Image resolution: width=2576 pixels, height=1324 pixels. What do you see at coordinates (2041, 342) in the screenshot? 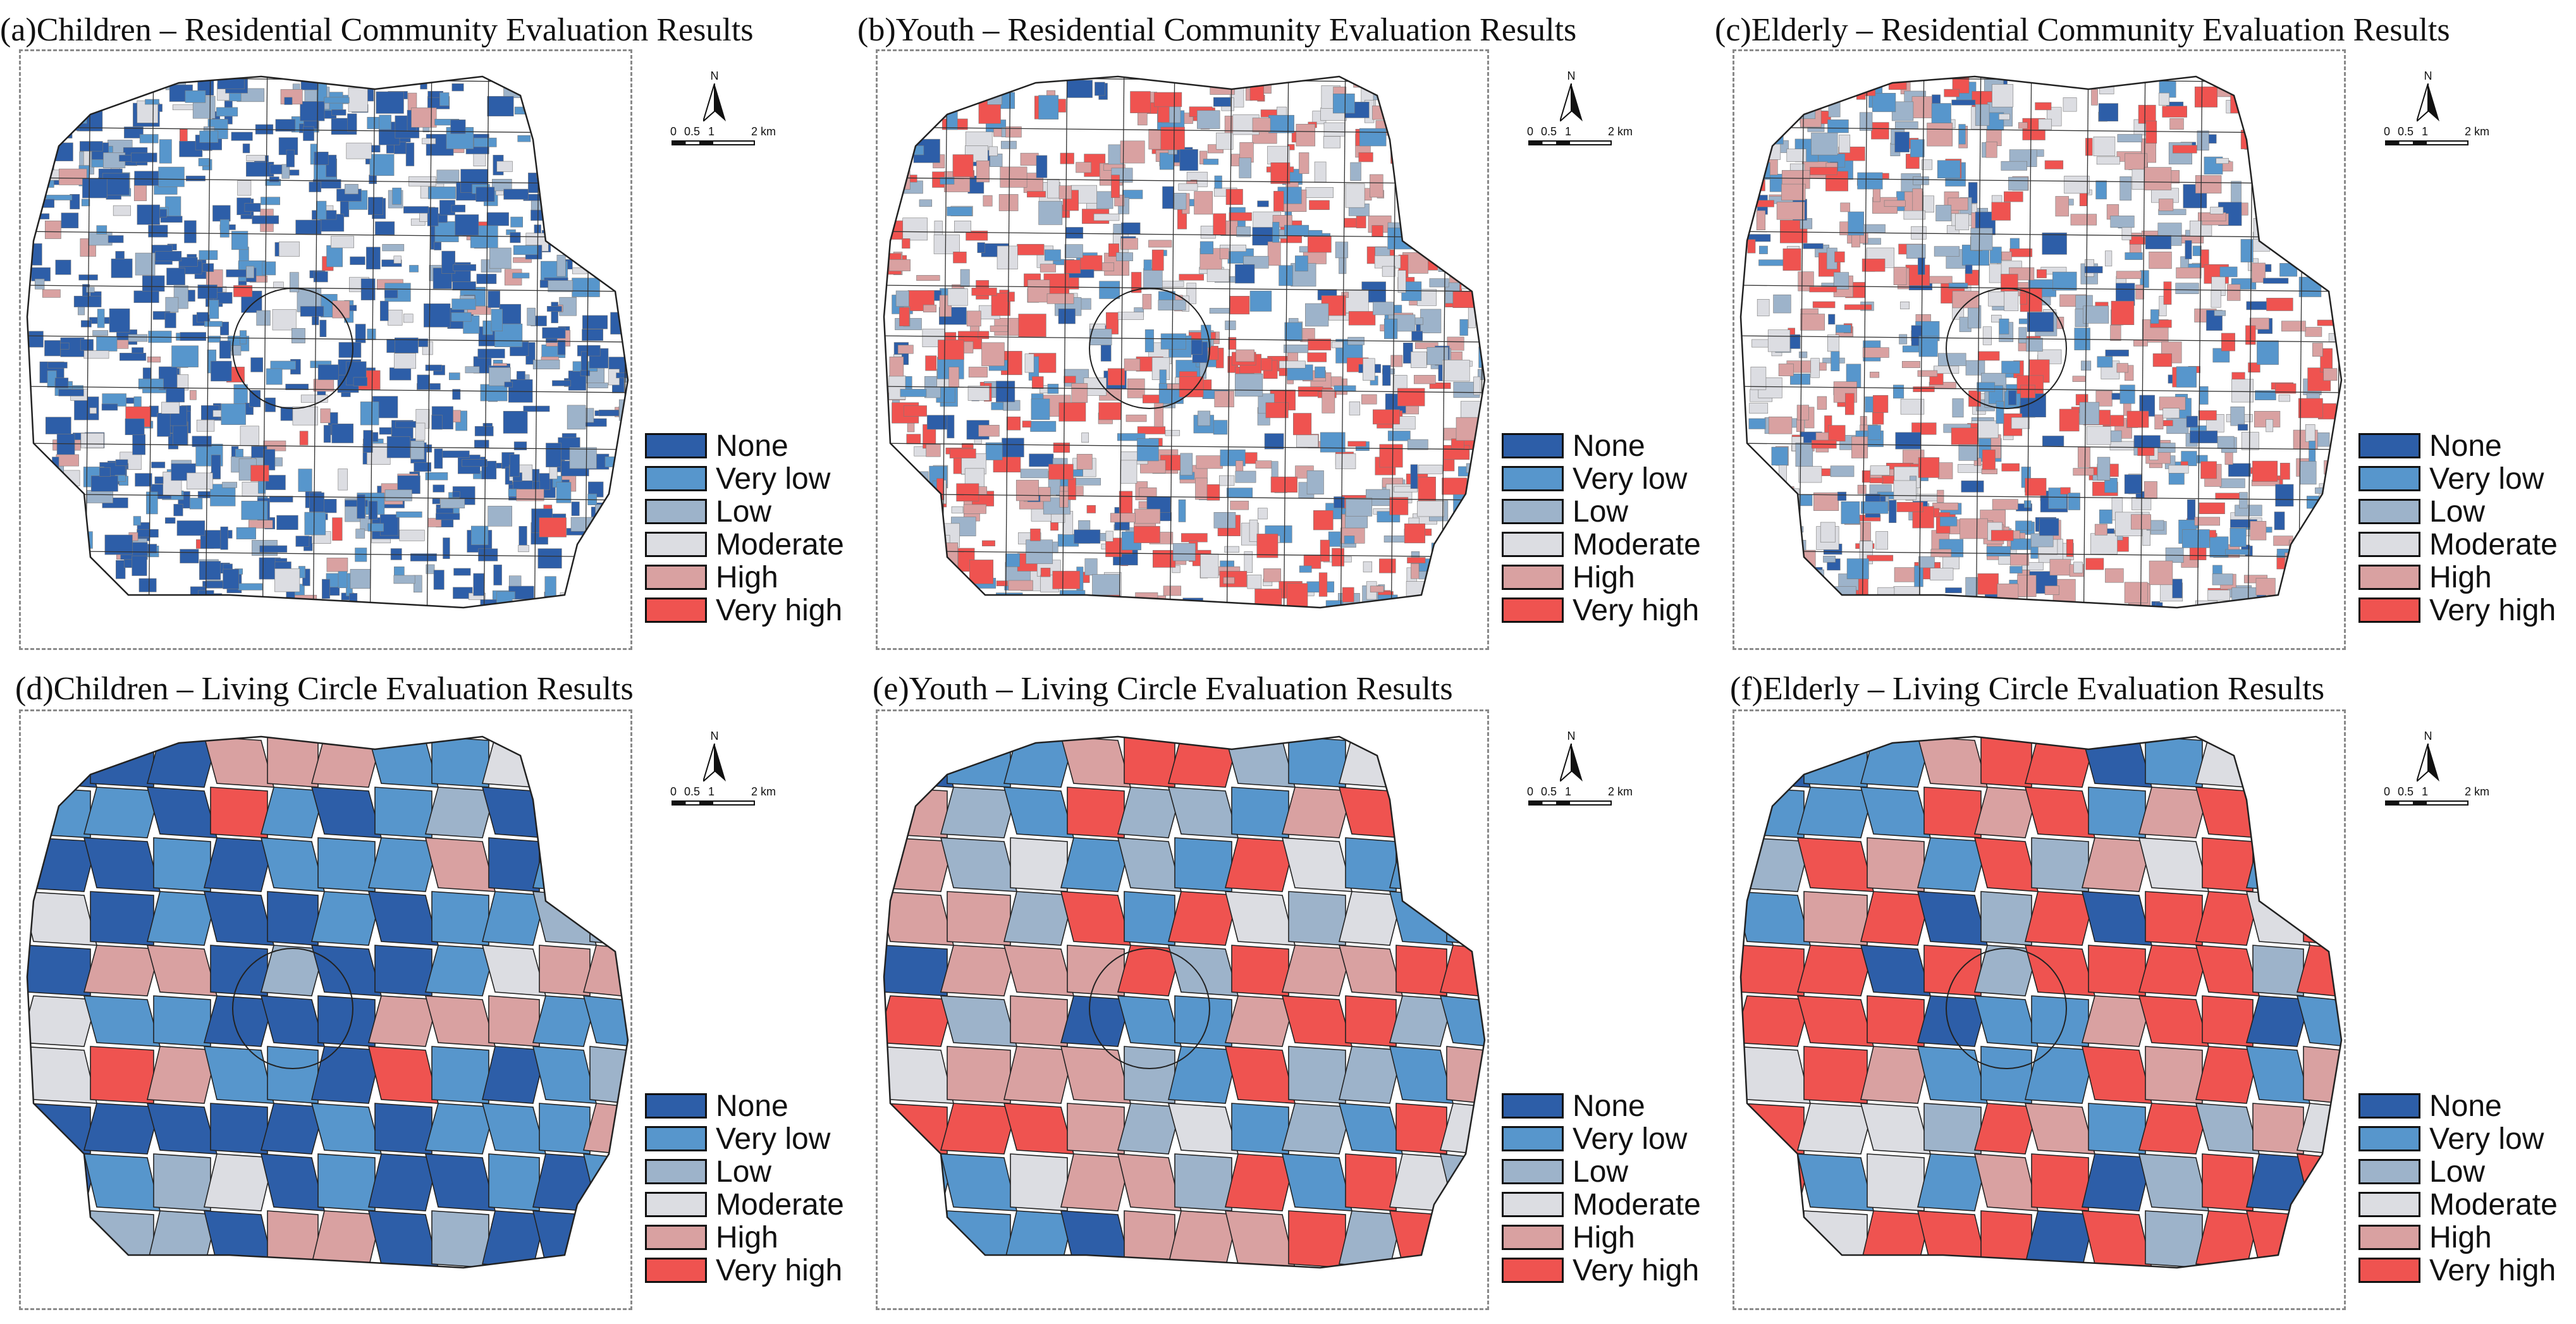
I see `city-boundary` at bounding box center [2041, 342].